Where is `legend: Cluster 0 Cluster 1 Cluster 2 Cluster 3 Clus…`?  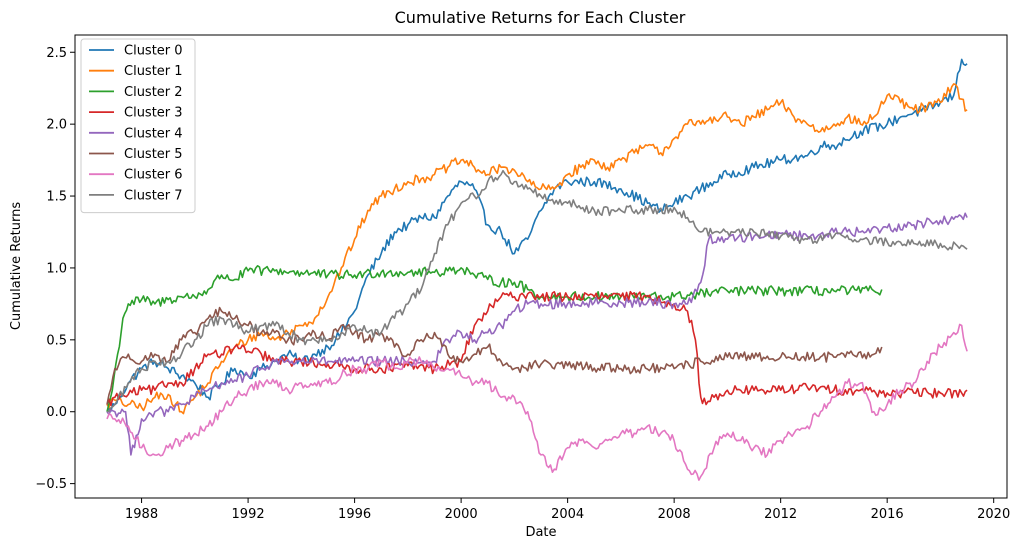
legend: Cluster 0 Cluster 1 Cluster 2 Cluster 3 Clus… is located at coordinates (138, 126).